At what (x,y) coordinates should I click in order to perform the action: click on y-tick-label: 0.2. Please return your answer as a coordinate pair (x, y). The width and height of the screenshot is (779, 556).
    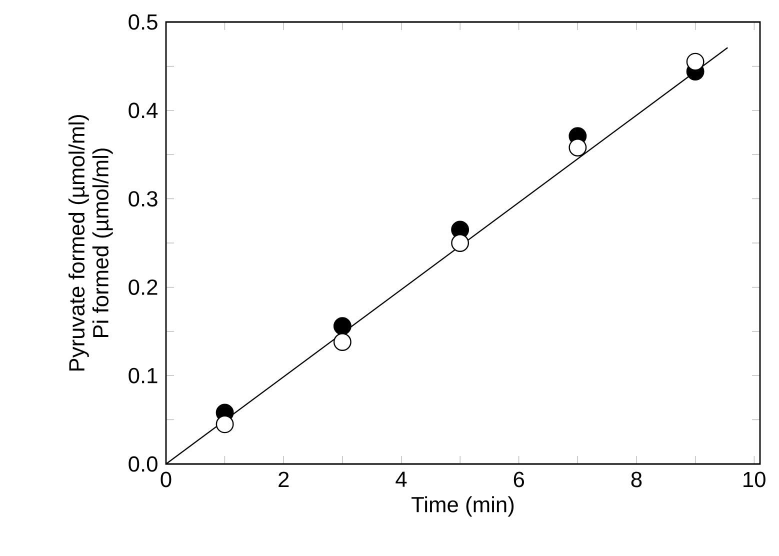
    Looking at the image, I should click on (143, 287).